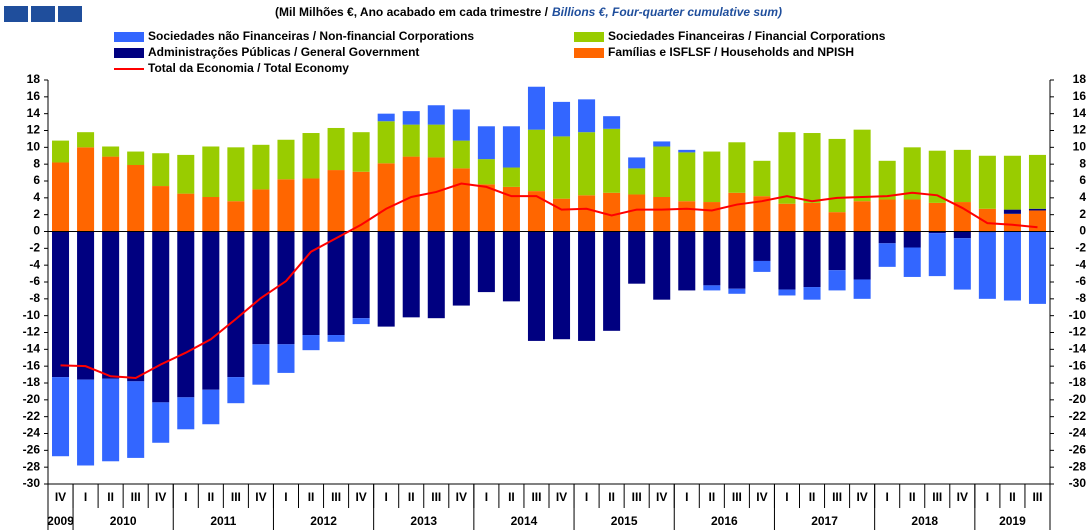 The image size is (1088, 531). Describe the element at coordinates (1078, 416) in the screenshot. I see `y2-tick-label: -22` at that location.